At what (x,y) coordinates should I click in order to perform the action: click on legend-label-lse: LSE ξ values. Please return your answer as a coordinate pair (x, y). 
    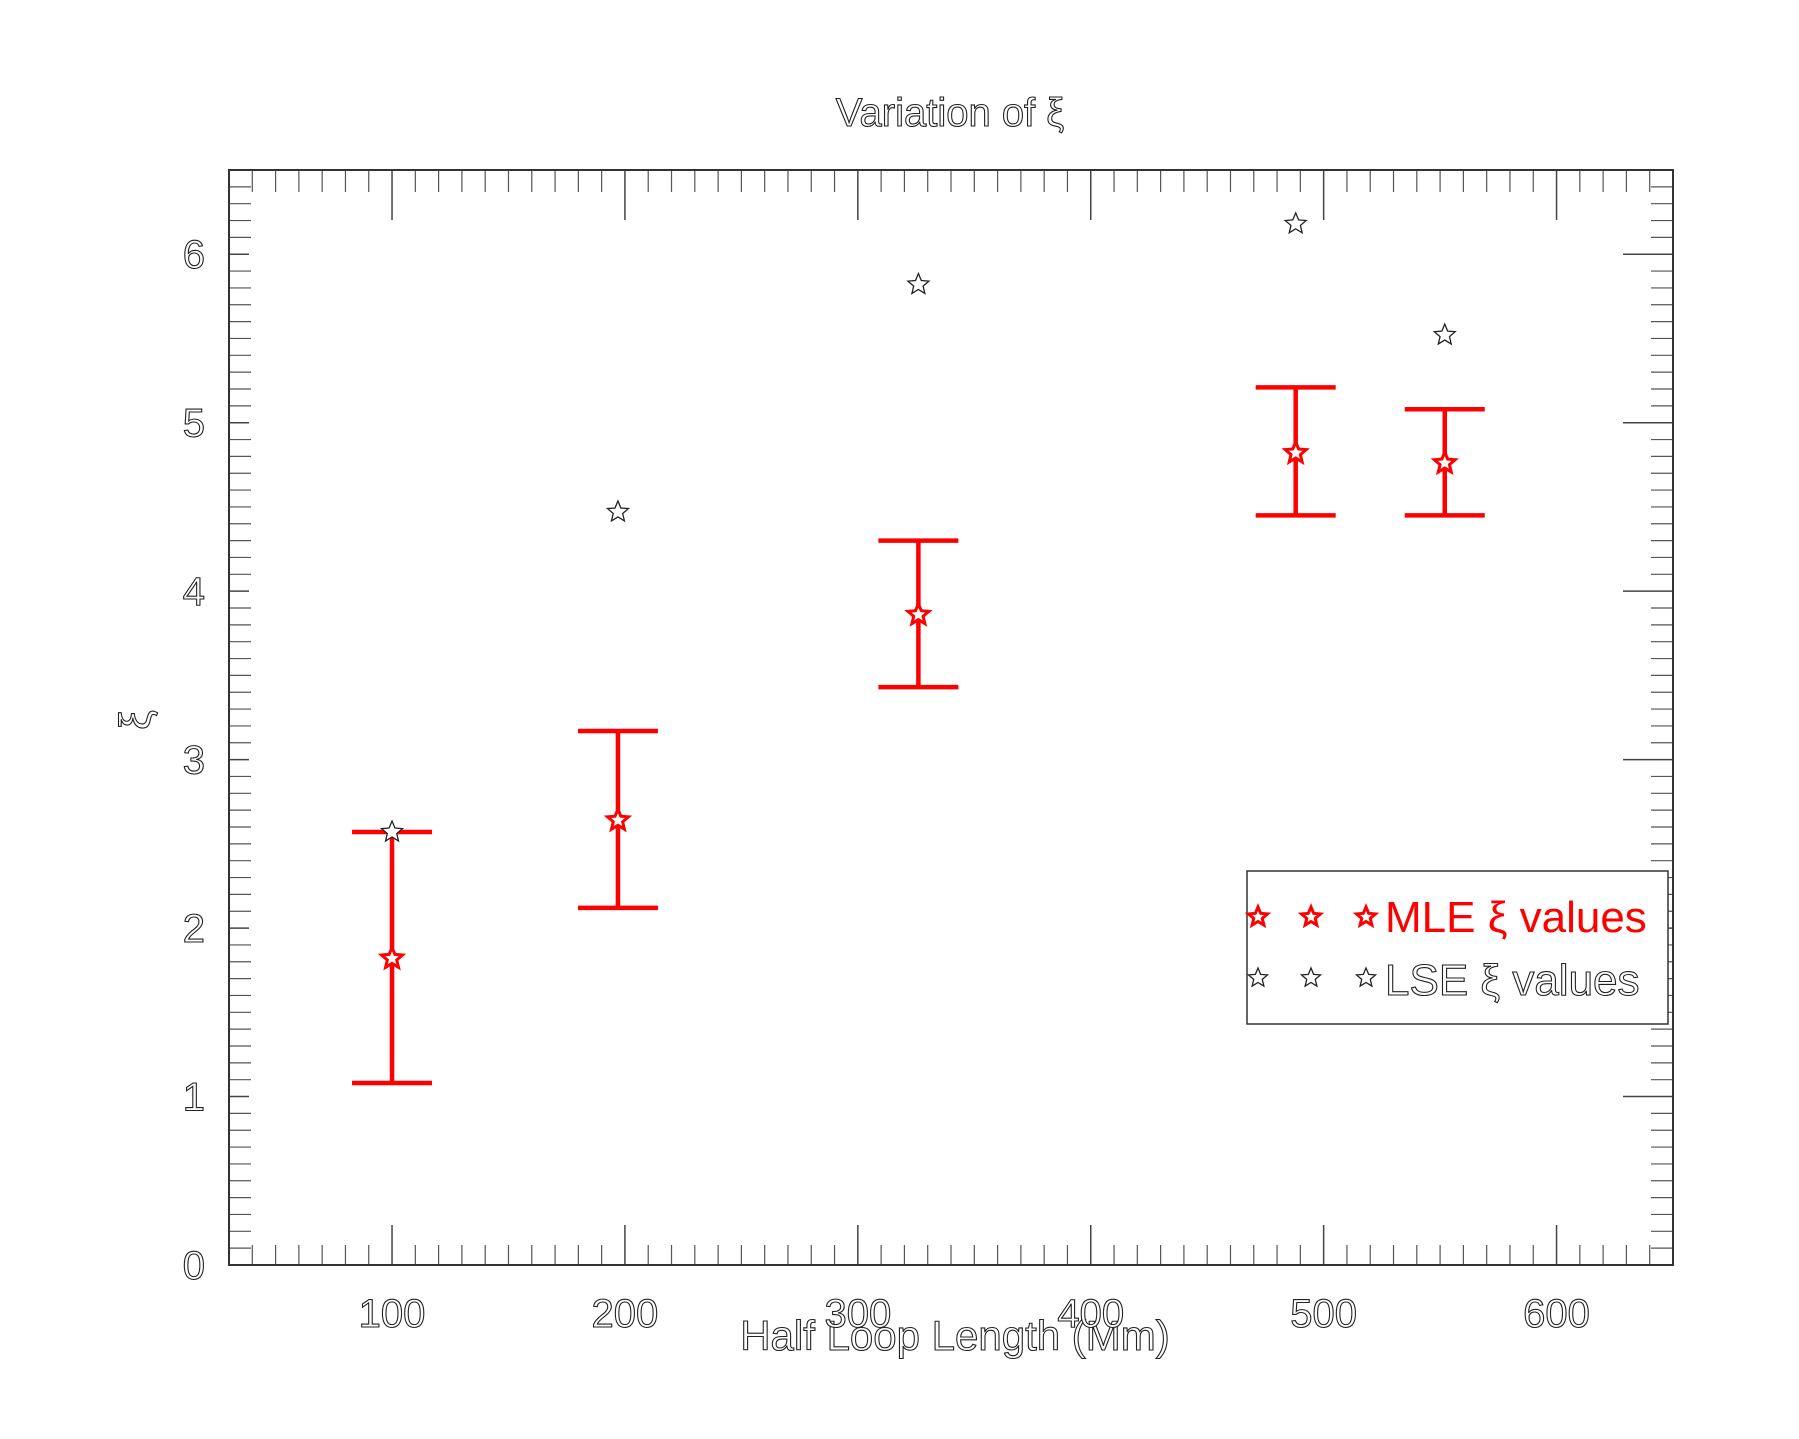
    Looking at the image, I should click on (1512, 980).